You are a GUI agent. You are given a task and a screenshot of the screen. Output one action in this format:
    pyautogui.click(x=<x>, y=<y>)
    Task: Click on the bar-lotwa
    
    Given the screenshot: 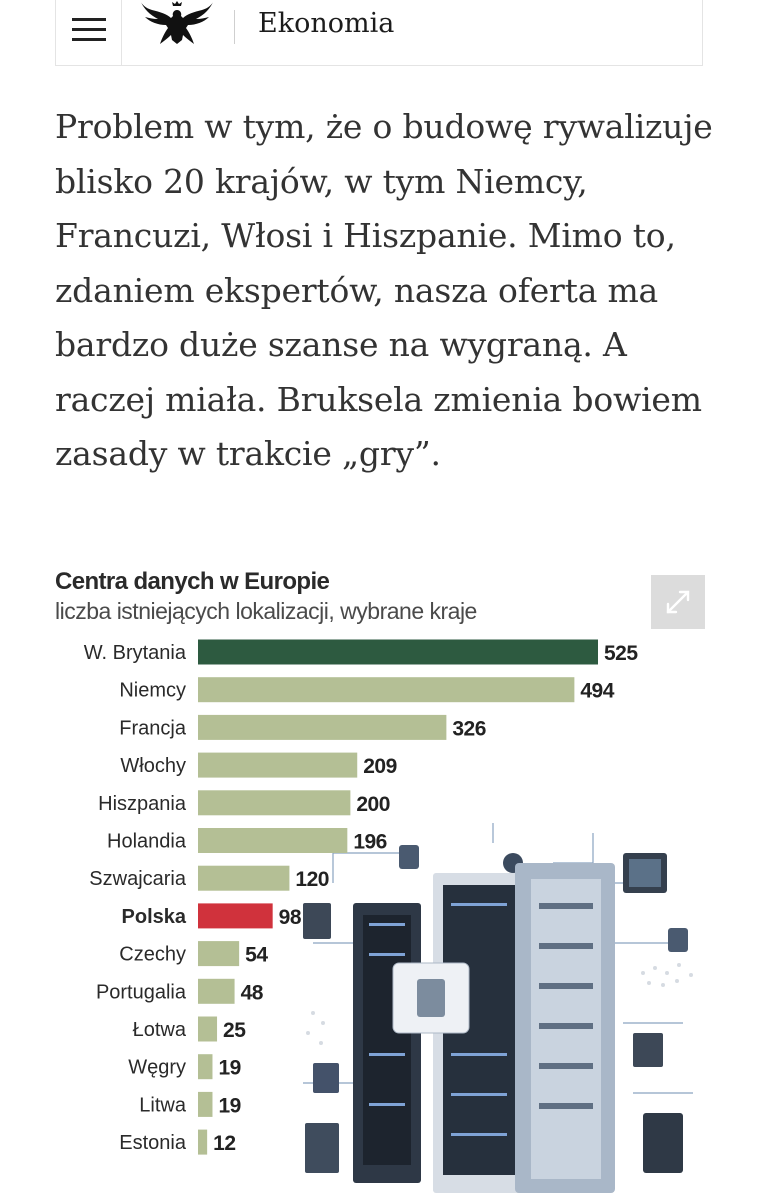 What is the action you would take?
    pyautogui.click(x=208, y=1029)
    